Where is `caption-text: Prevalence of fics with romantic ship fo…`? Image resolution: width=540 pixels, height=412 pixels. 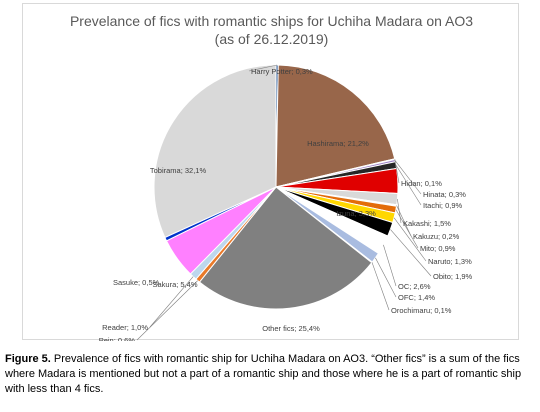
caption-text: Prevalence of fics with romantic ship fo… is located at coordinates (263, 374).